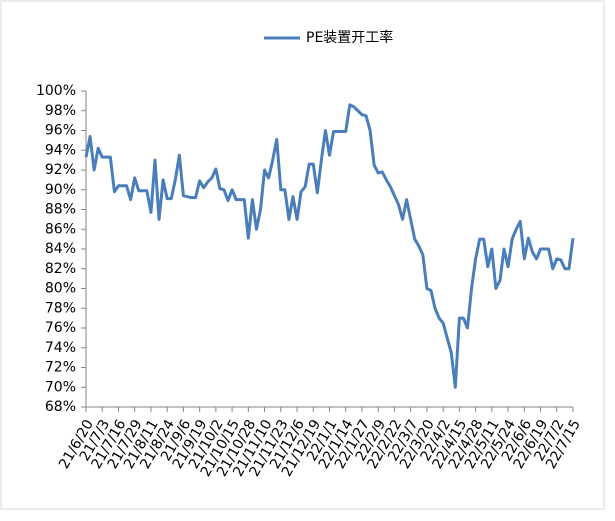 The width and height of the screenshot is (615, 521). What do you see at coordinates (349, 37) in the screenshot?
I see `legend-label: PE装置开工率` at bounding box center [349, 37].